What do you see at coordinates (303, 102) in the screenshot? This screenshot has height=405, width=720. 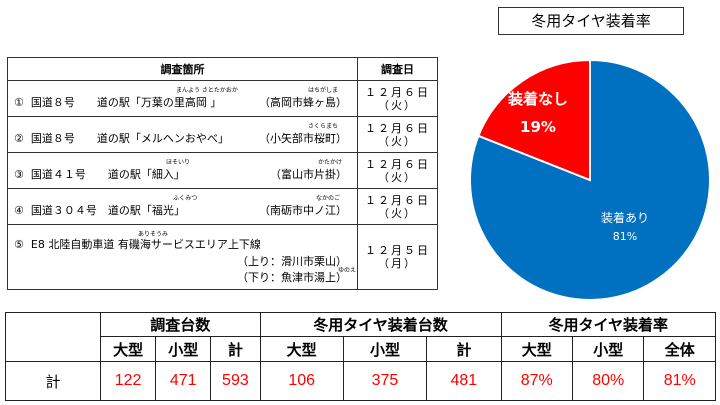 I see `location-city: （高岡市蜂ヶ島）` at bounding box center [303, 102].